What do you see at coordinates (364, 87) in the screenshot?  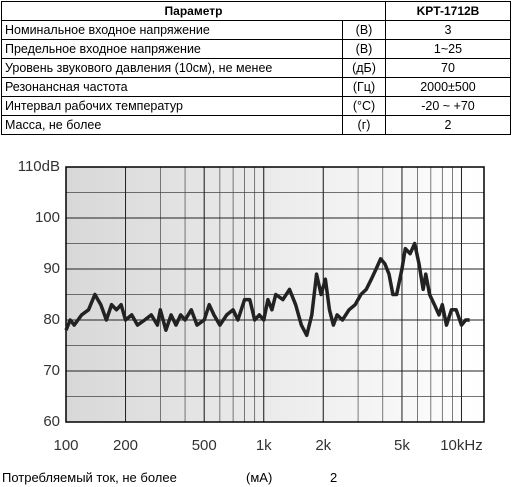 I see `table-cell: (Гц)` at bounding box center [364, 87].